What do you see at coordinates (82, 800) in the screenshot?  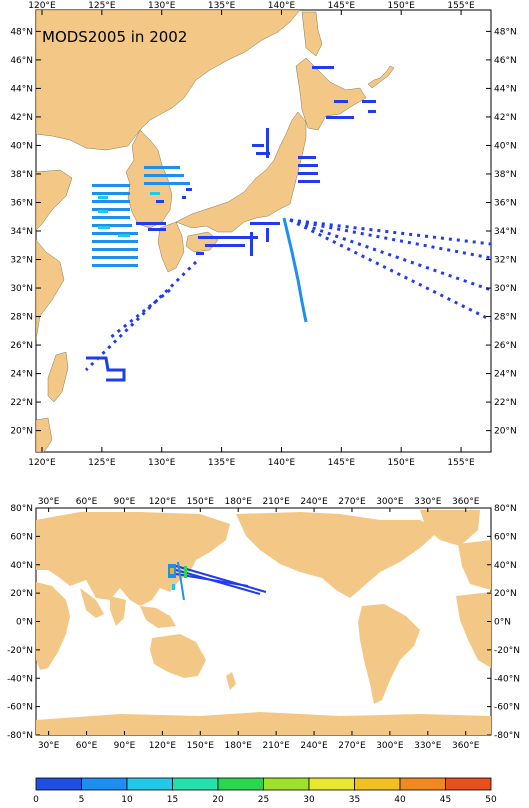 I see `colorbar-label: 5` at bounding box center [82, 800].